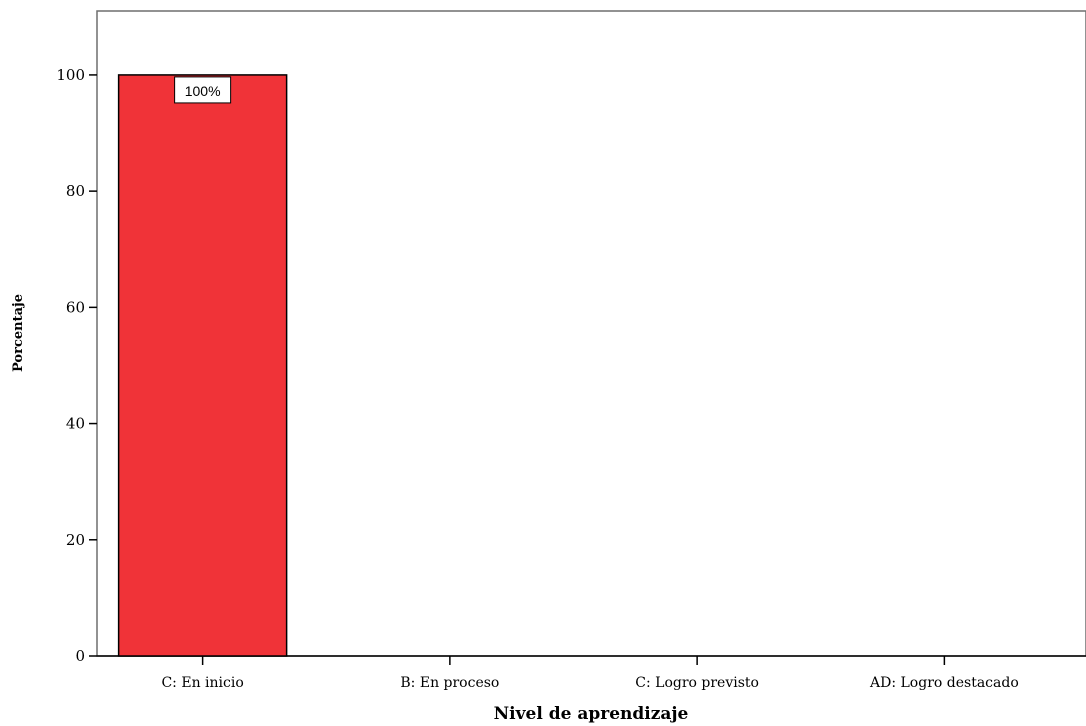  Describe the element at coordinates (202, 683) in the screenshot. I see `x-tick-label: C: En inicio` at that location.